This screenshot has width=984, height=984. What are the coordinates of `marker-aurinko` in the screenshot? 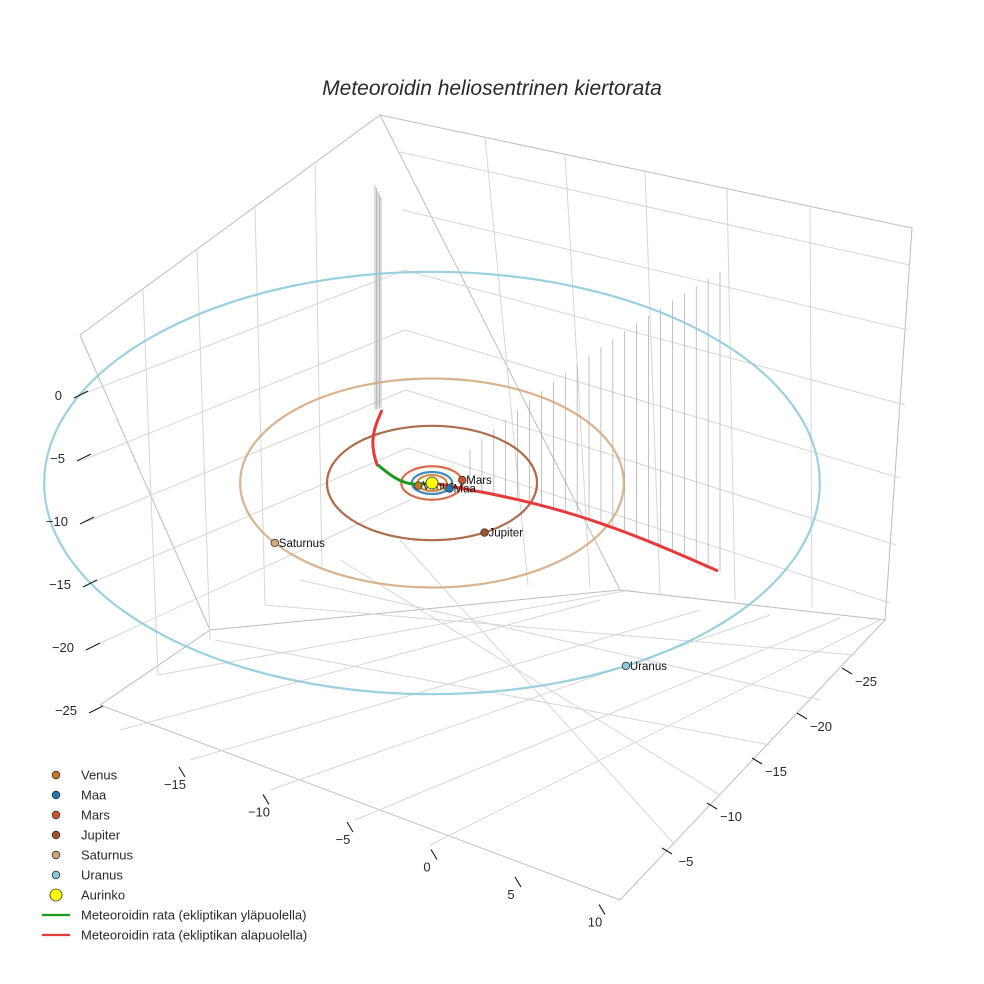 It's located at (432, 483).